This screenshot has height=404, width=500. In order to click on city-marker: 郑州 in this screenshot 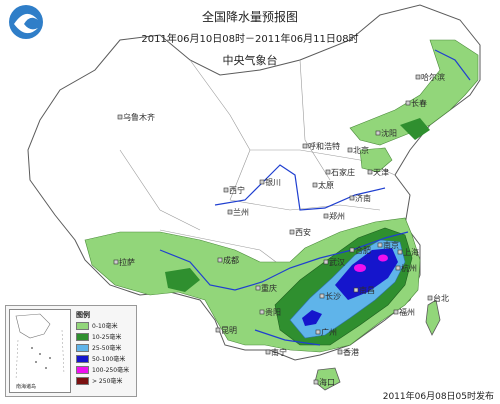, I will do `click(334, 216)`.